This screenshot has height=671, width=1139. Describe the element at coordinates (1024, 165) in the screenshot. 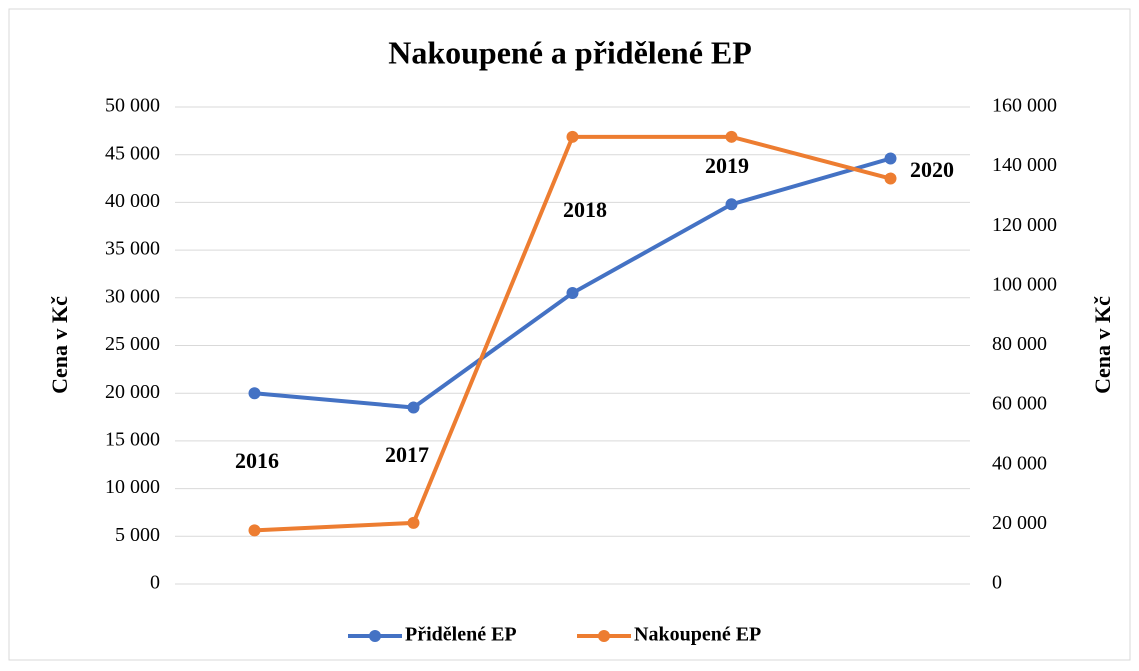

I see `y2-tick-label: 140 000` at that location.